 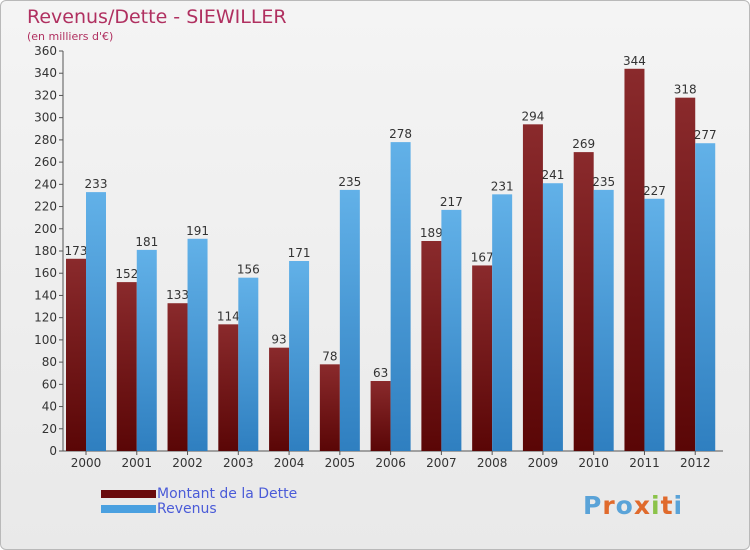 I want to click on x-tick-label: 2001, so click(x=136, y=463).